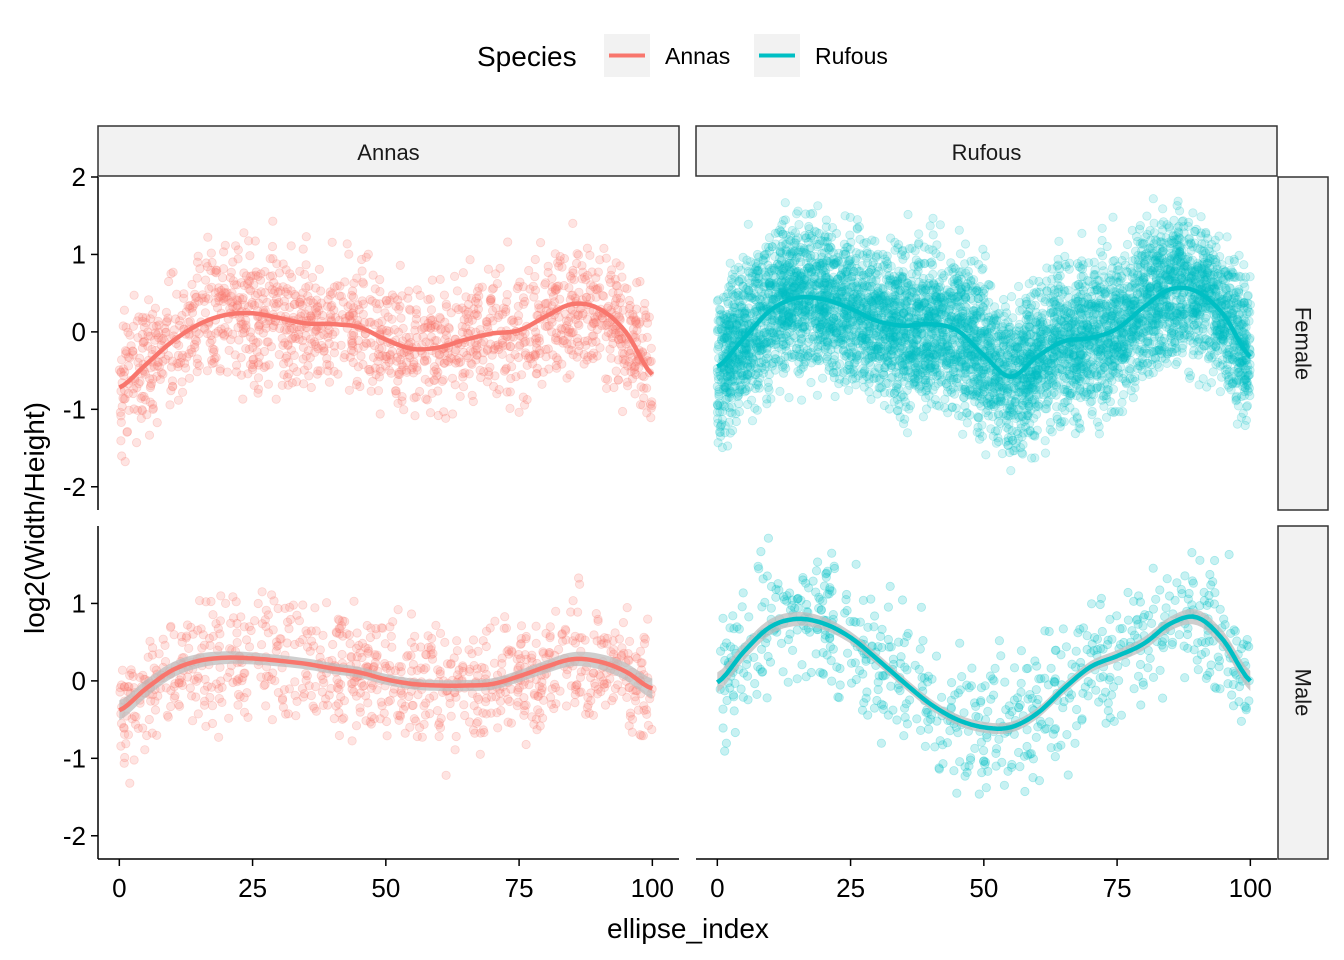 The height and width of the screenshot is (960, 1344). I want to click on legend-title: Species, so click(527, 56).